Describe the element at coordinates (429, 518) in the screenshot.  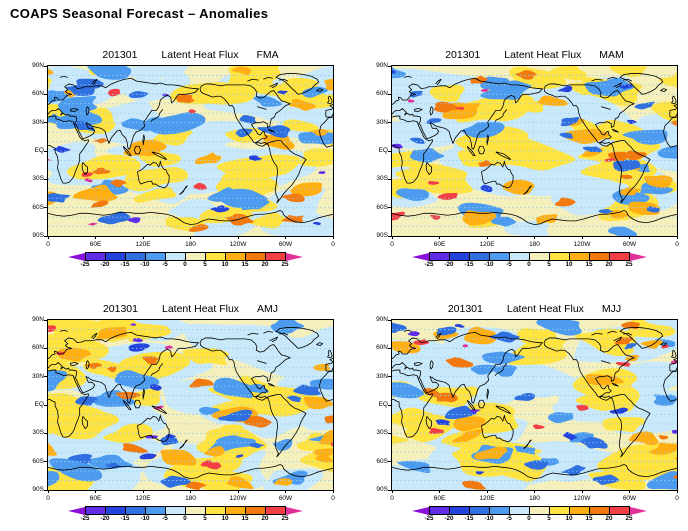
I see `colorbar-tick-label: -25` at that location.